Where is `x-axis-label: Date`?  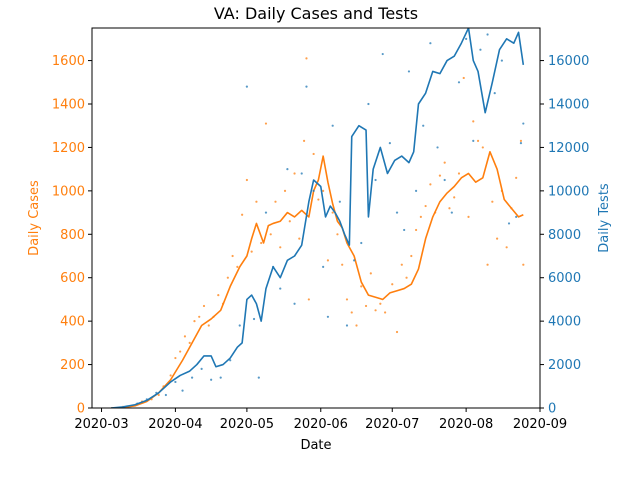
x-axis-label: Date is located at coordinates (315, 445).